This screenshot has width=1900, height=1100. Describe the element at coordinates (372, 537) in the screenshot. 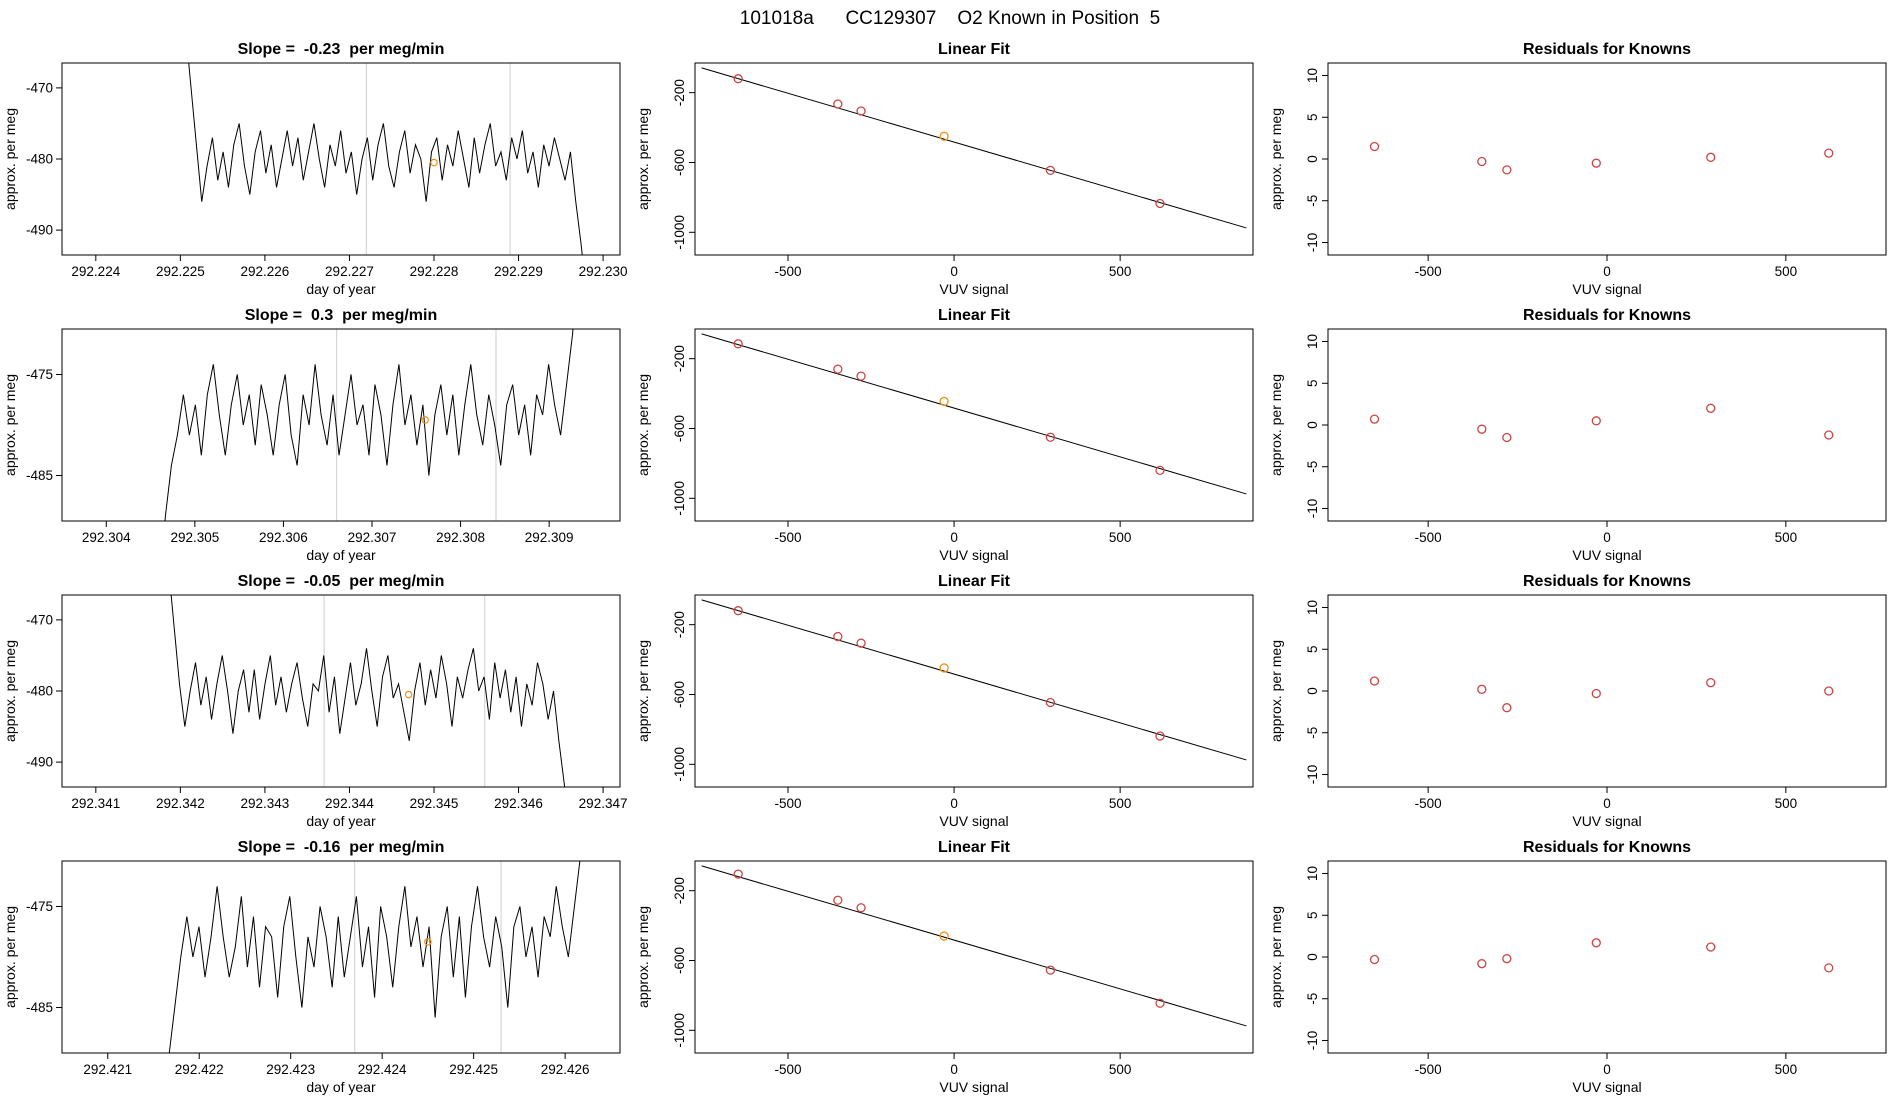

I see `svg-text: 292.307` at that location.